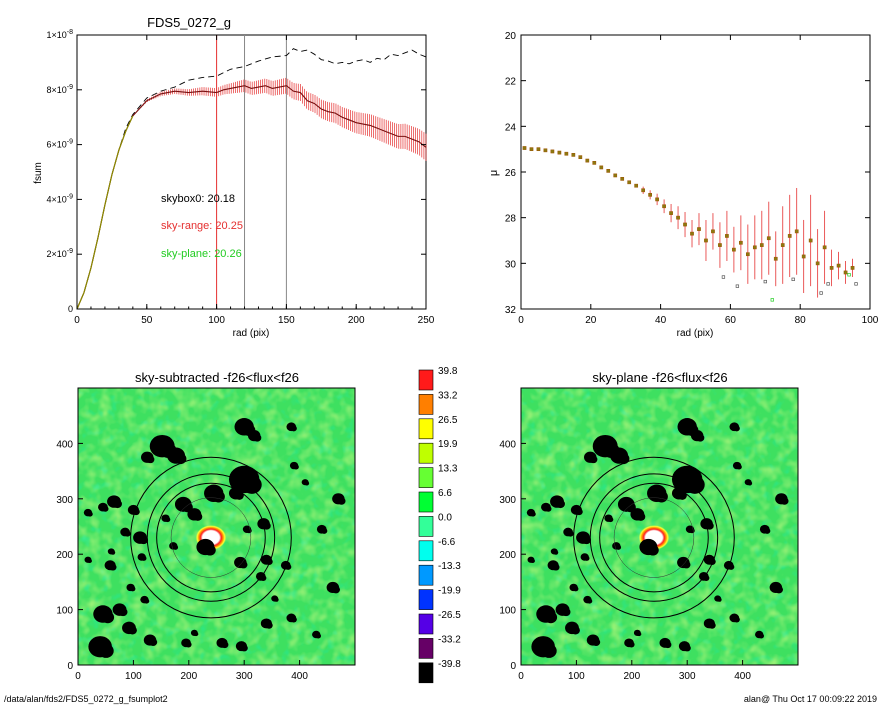  I want to click on p2-ylabel: μ, so click(494, 173).